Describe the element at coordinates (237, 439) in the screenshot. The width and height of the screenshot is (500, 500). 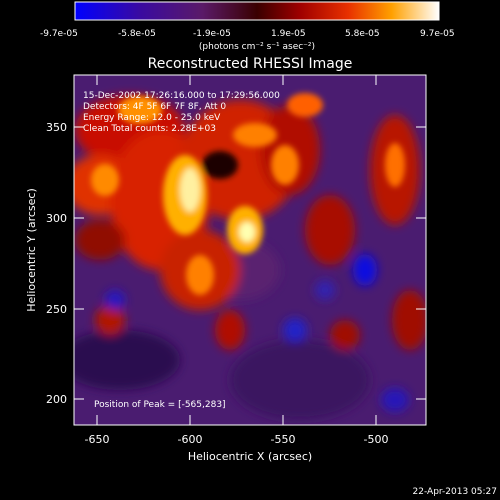
I see `x-tick-labels: -650 -600 -550 -500` at that location.